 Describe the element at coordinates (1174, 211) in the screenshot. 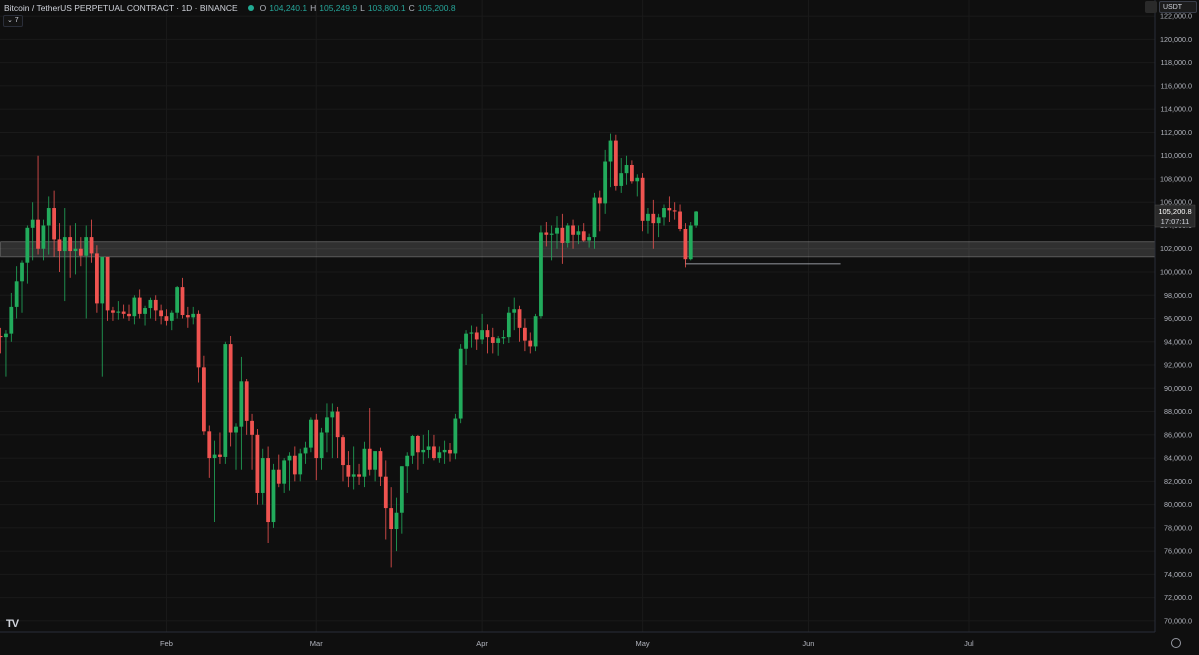

I see `last-price-value: 105,200.8` at that location.